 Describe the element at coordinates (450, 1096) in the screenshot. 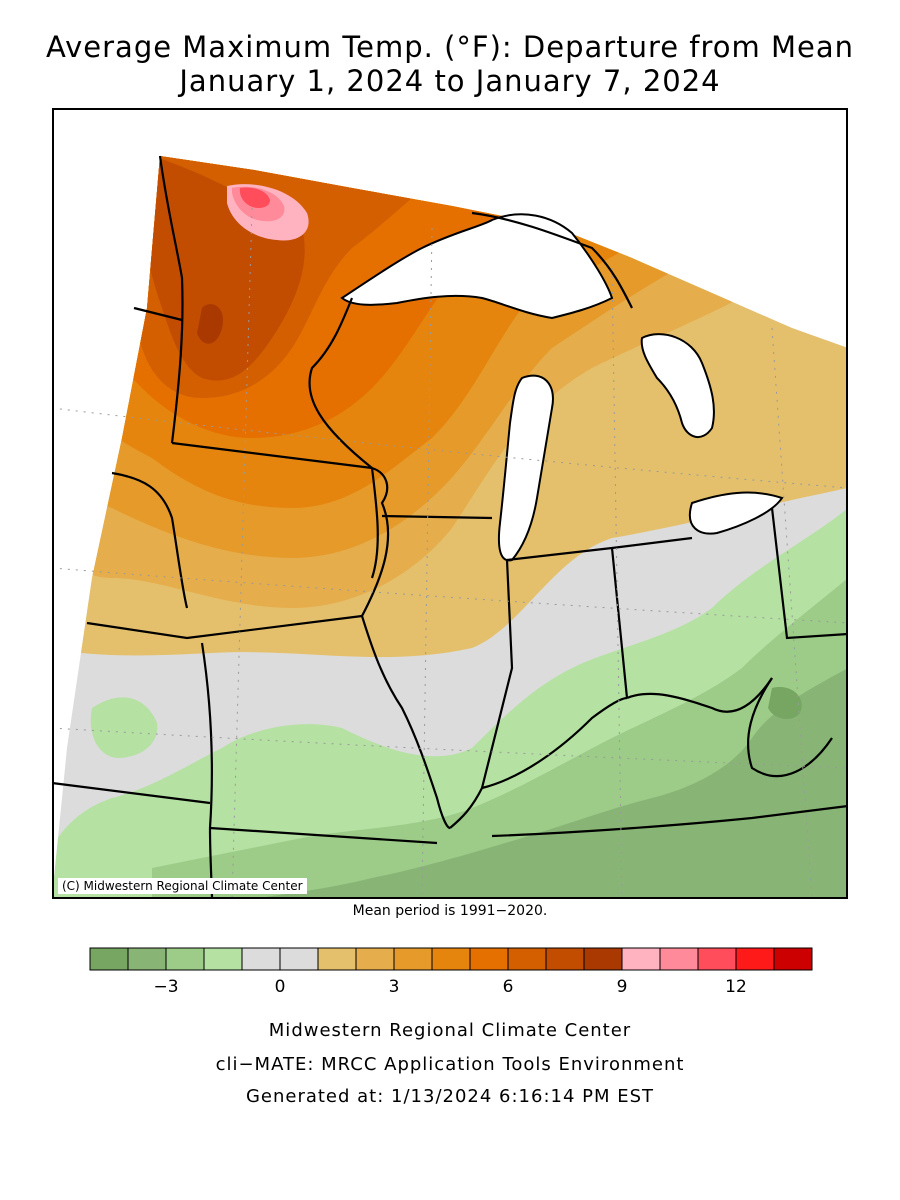

I see `footer-generated: Generated at: 1/13/2024 6:16:14 PM EST` at that location.